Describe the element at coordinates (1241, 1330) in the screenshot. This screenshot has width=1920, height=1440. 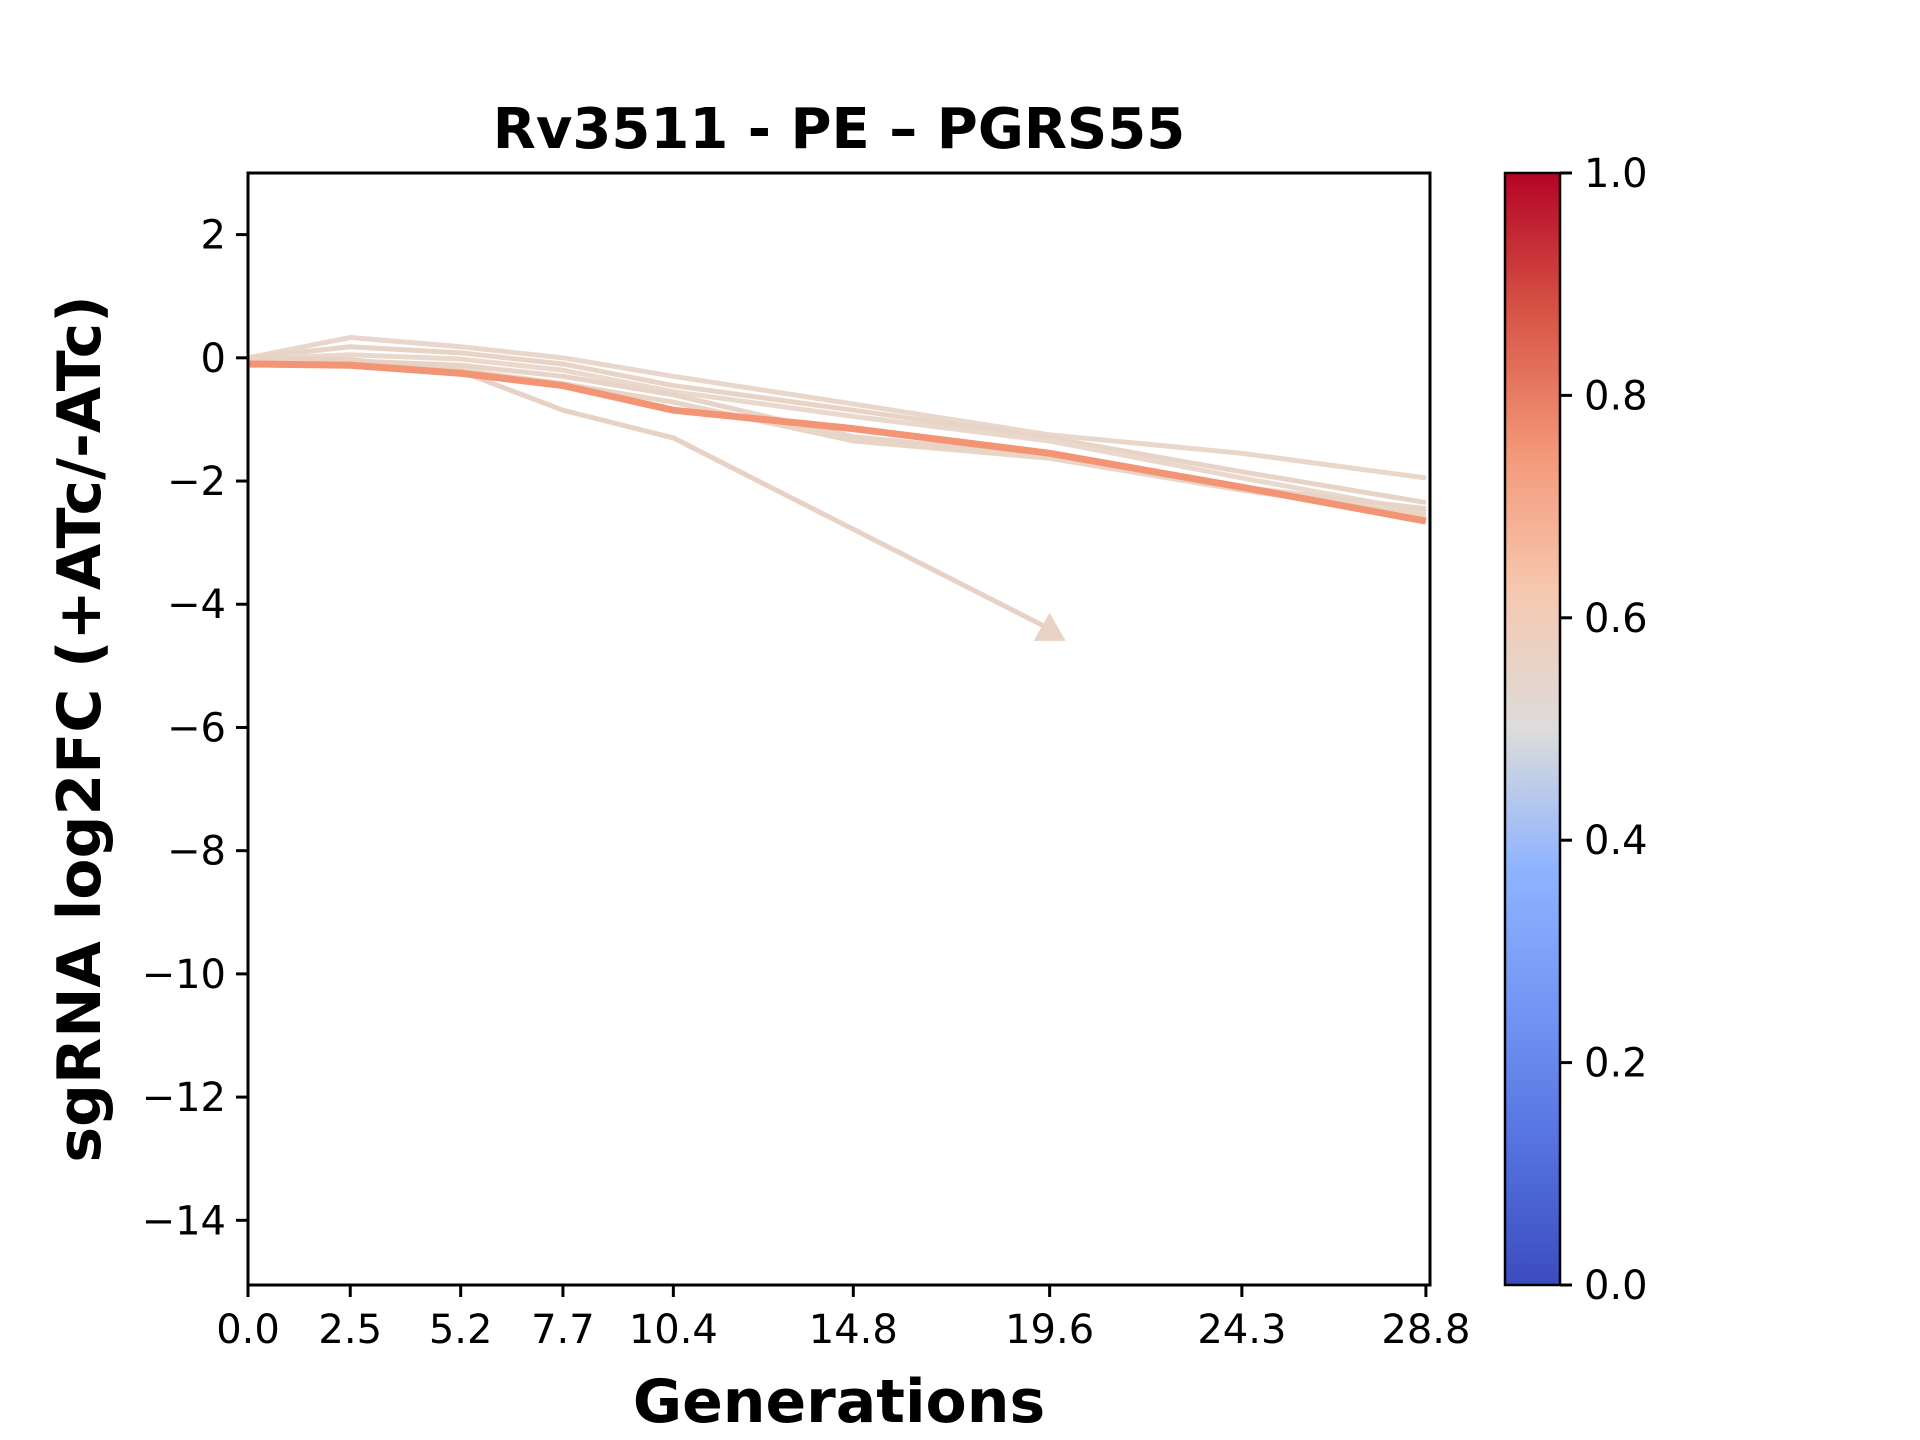
I see `x-tick-label: 24.3` at that location.